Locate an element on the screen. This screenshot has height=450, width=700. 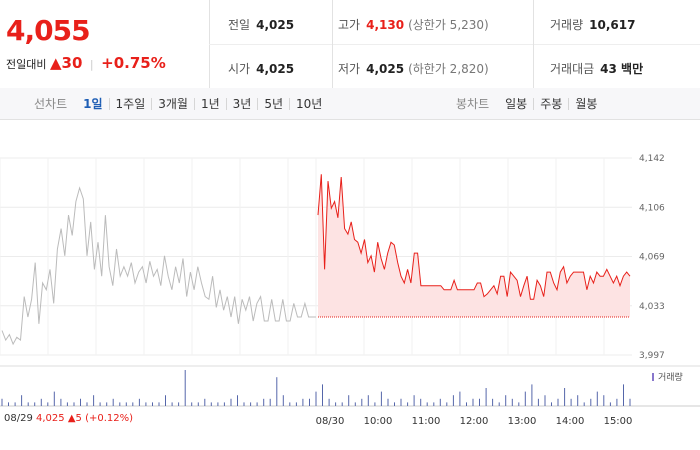
tab-5y: 5년 is located at coordinates (274, 103).